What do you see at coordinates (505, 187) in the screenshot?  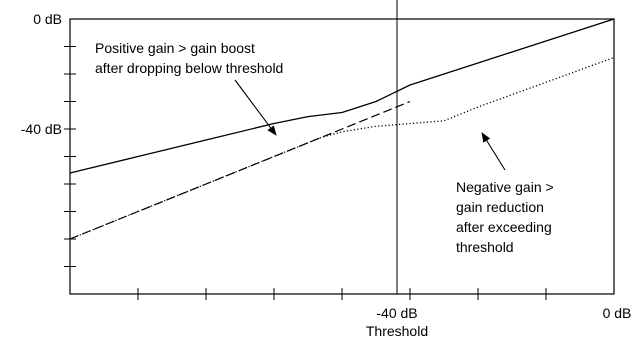 I see `annotation-negative-line-1: Negative gain >` at bounding box center [505, 187].